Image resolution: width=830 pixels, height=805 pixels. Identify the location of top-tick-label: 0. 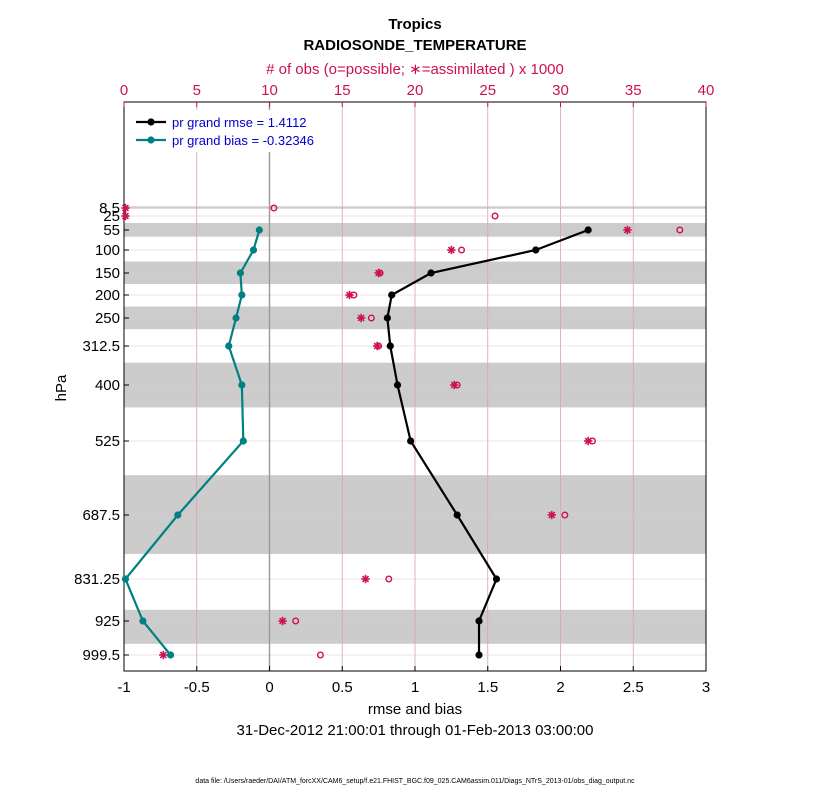
(124, 90).